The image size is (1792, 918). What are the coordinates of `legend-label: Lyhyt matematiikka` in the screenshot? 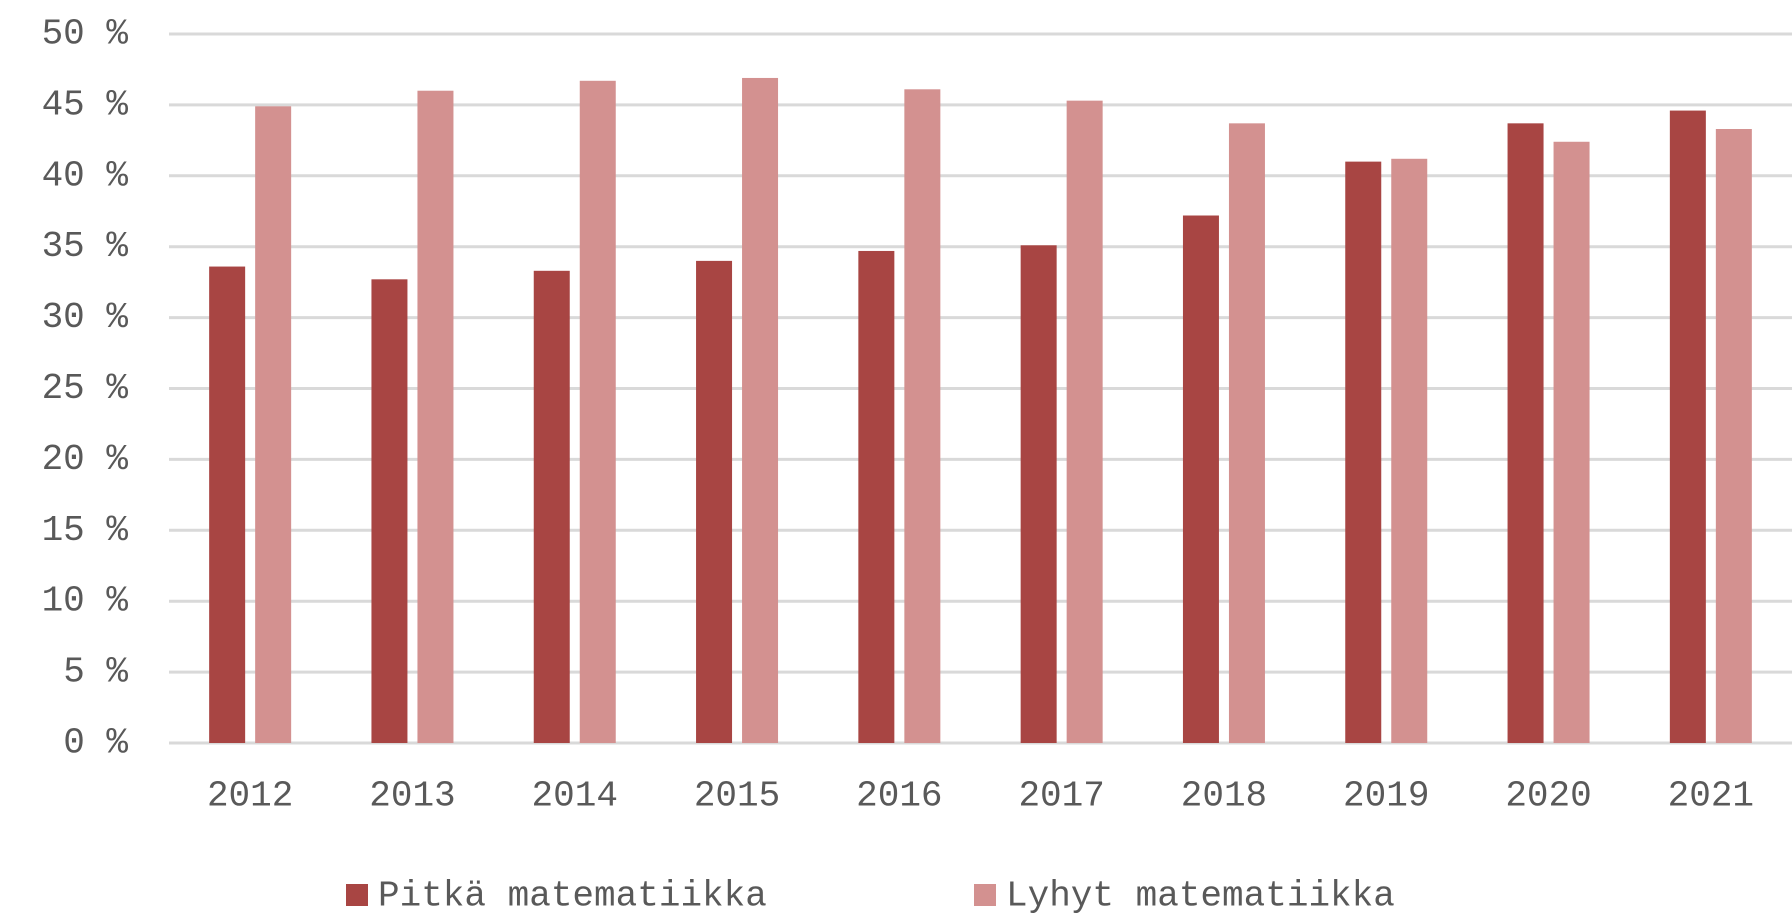 It's located at (1200, 896).